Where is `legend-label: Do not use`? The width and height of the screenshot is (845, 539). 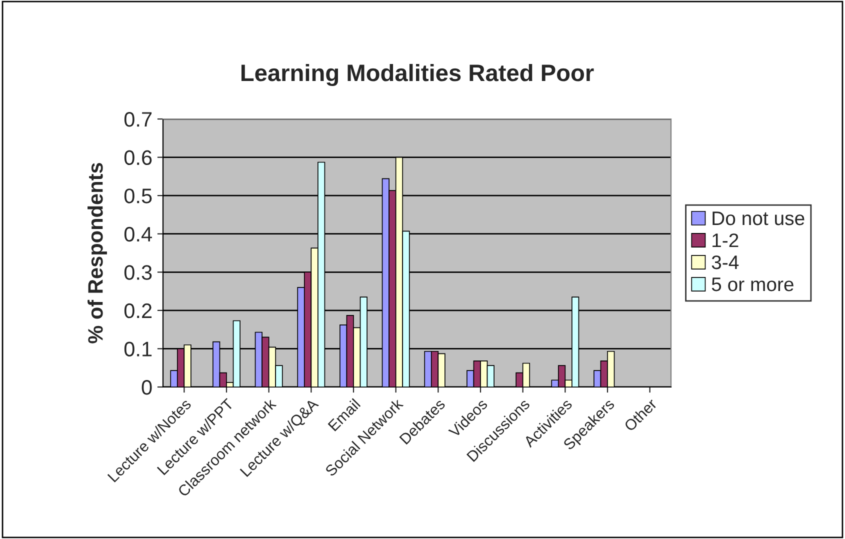
legend-label: Do not use is located at coordinates (758, 219).